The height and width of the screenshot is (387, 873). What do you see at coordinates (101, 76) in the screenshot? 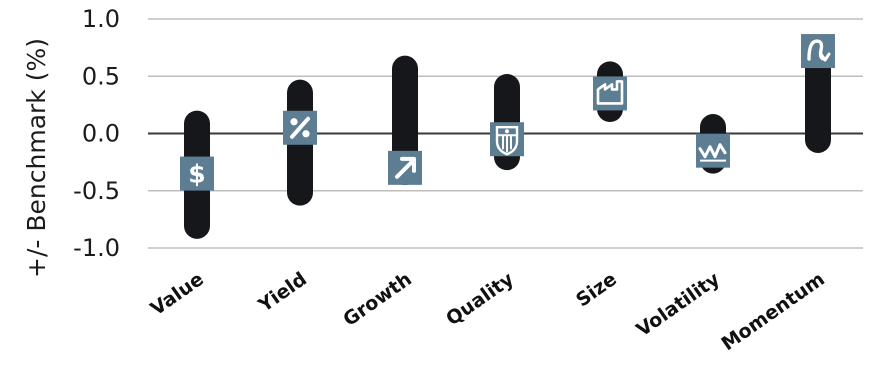
I see `y-tick-label: 0.5` at bounding box center [101, 76].